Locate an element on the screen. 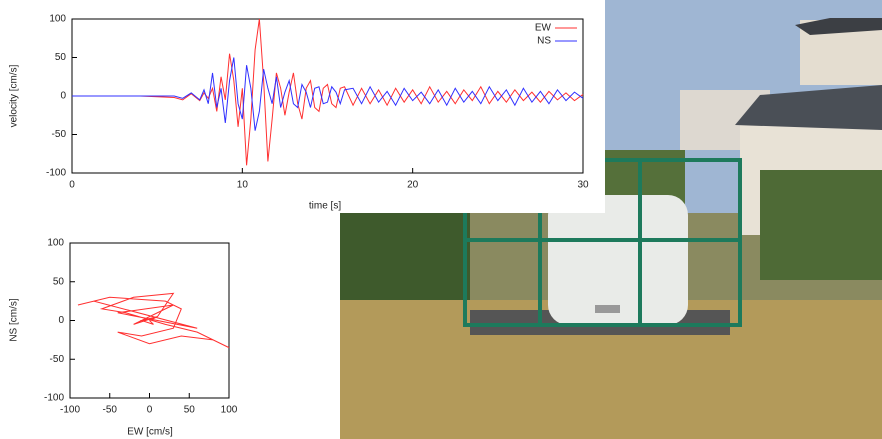 This screenshot has width=882, height=439. x-tick-label: -100 is located at coordinates (70, 410).